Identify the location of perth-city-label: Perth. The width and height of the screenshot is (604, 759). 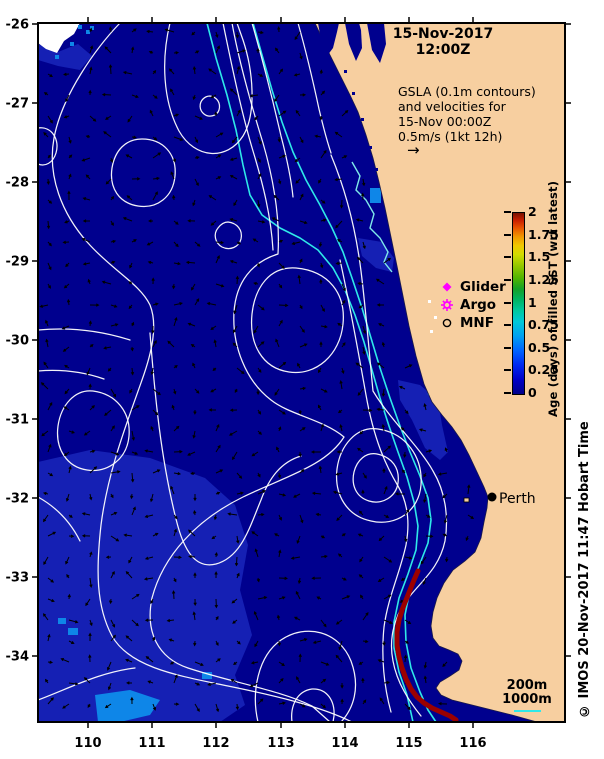
(517, 499).